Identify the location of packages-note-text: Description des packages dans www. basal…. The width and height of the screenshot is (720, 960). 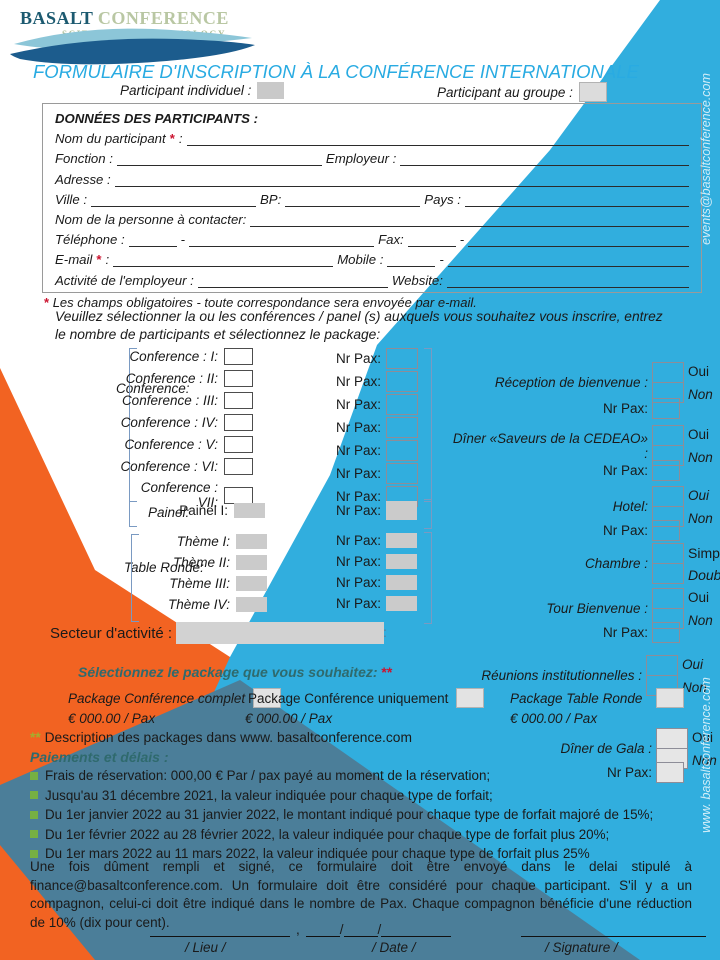
(228, 737).